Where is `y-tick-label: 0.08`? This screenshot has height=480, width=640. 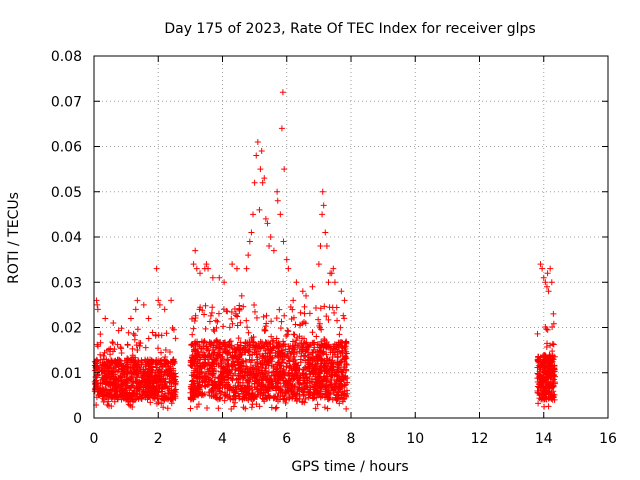
y-tick-label: 0.08 is located at coordinates (66, 57).